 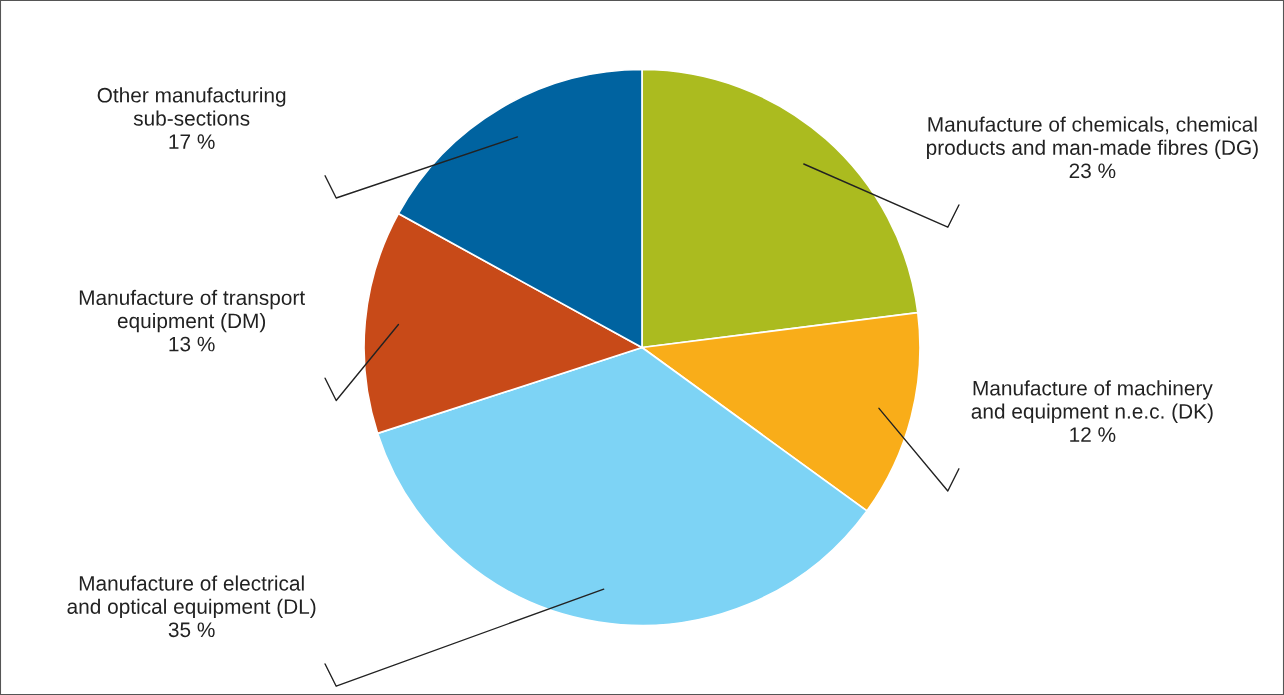 I want to click on data-label: 23 %, so click(x=1092, y=171).